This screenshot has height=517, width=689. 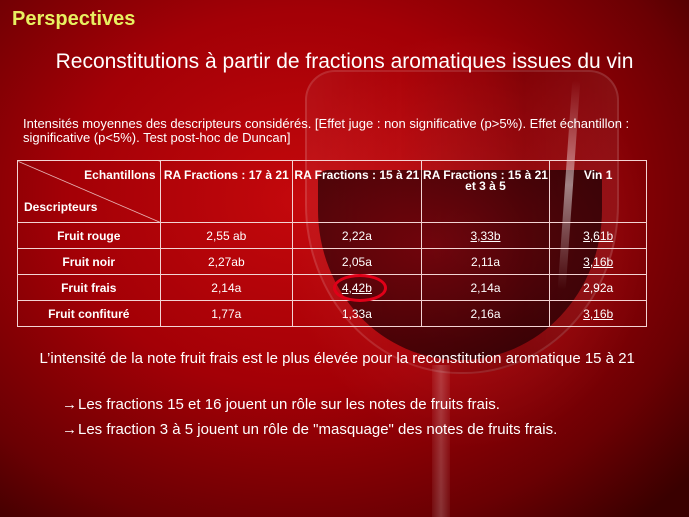 I want to click on corner-label-descriptors: Descripteurs, so click(x=61, y=207).